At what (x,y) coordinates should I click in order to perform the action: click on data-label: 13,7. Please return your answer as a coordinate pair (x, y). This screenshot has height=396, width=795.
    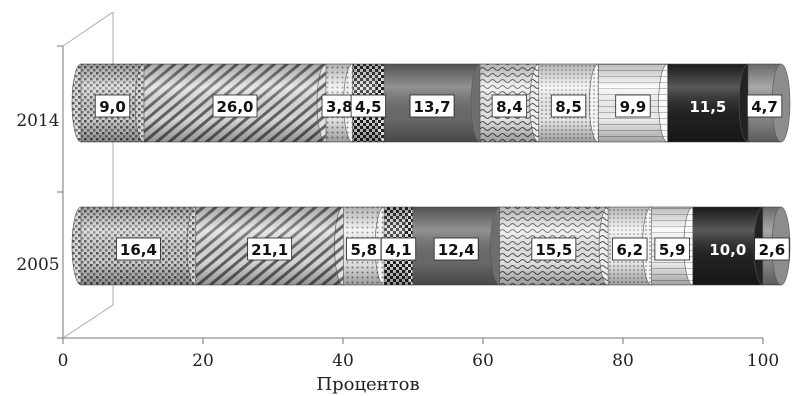
    Looking at the image, I should click on (432, 107).